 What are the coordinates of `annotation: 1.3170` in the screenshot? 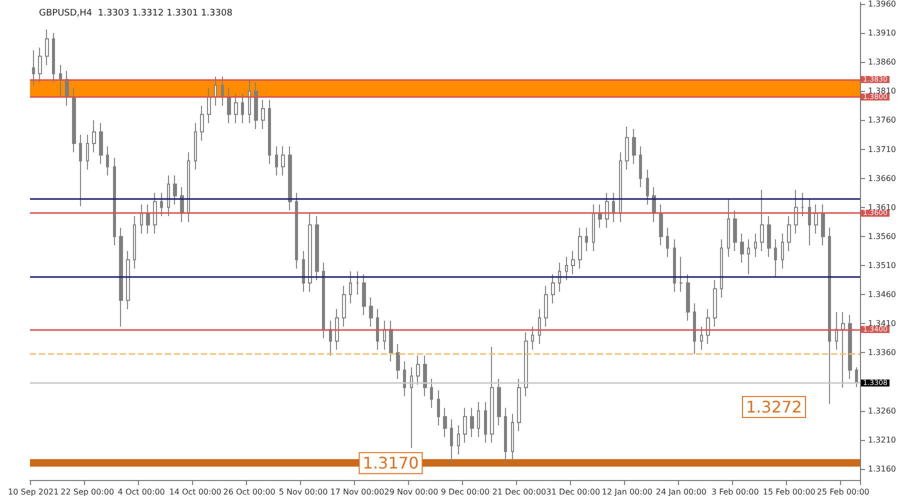 It's located at (390, 463).